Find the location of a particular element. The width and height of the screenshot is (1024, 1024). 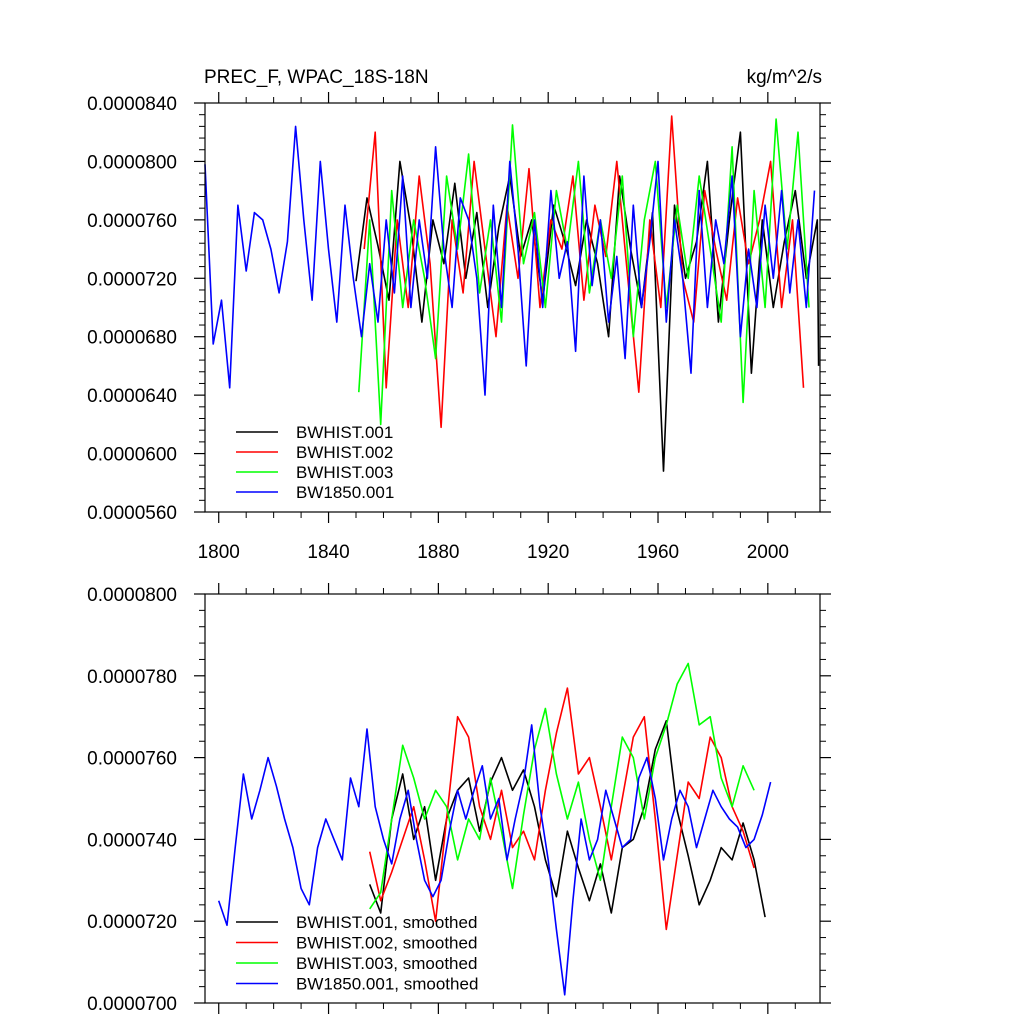

bottom-y-tick-label: 0.0000800 is located at coordinates (132, 595).